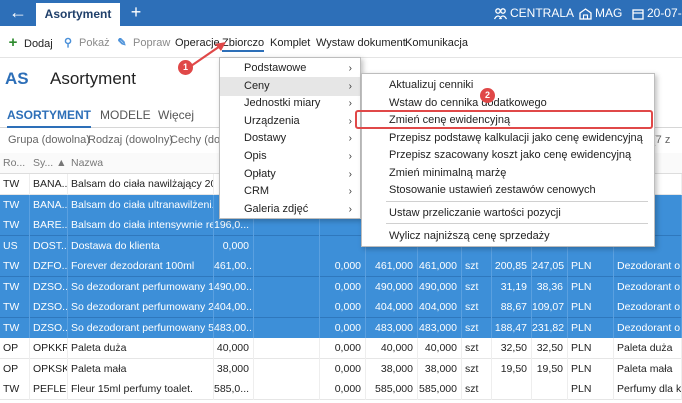 The height and width of the screenshot is (403, 682). Describe the element at coordinates (282, 103) in the screenshot. I see `menu-item-label: Jednostki miary` at that location.